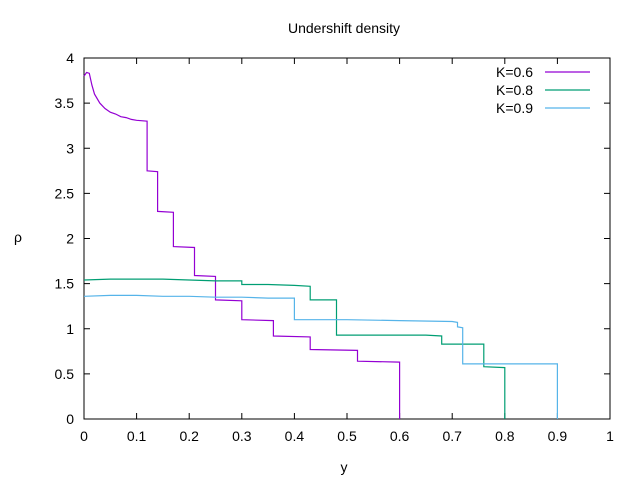  What do you see at coordinates (295, 436) in the screenshot?
I see `x-tick-label: 0.4` at bounding box center [295, 436].